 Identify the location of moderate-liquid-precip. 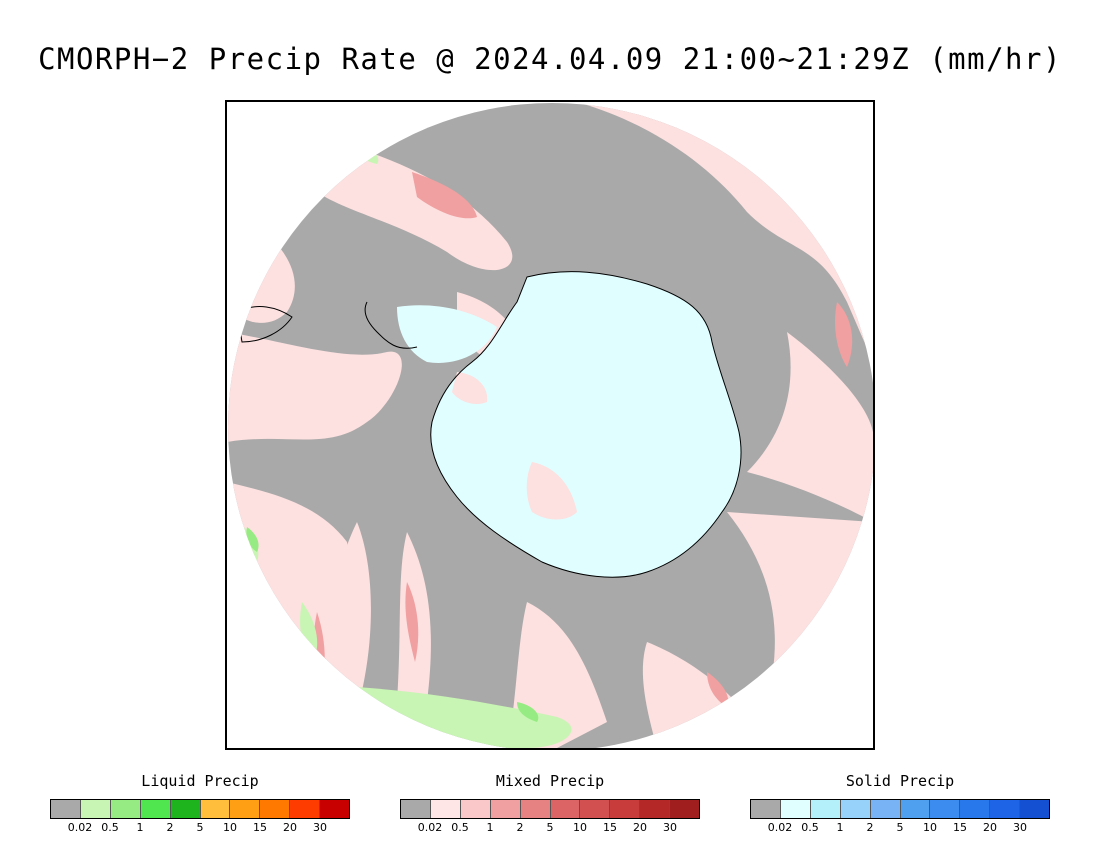
(392, 624).